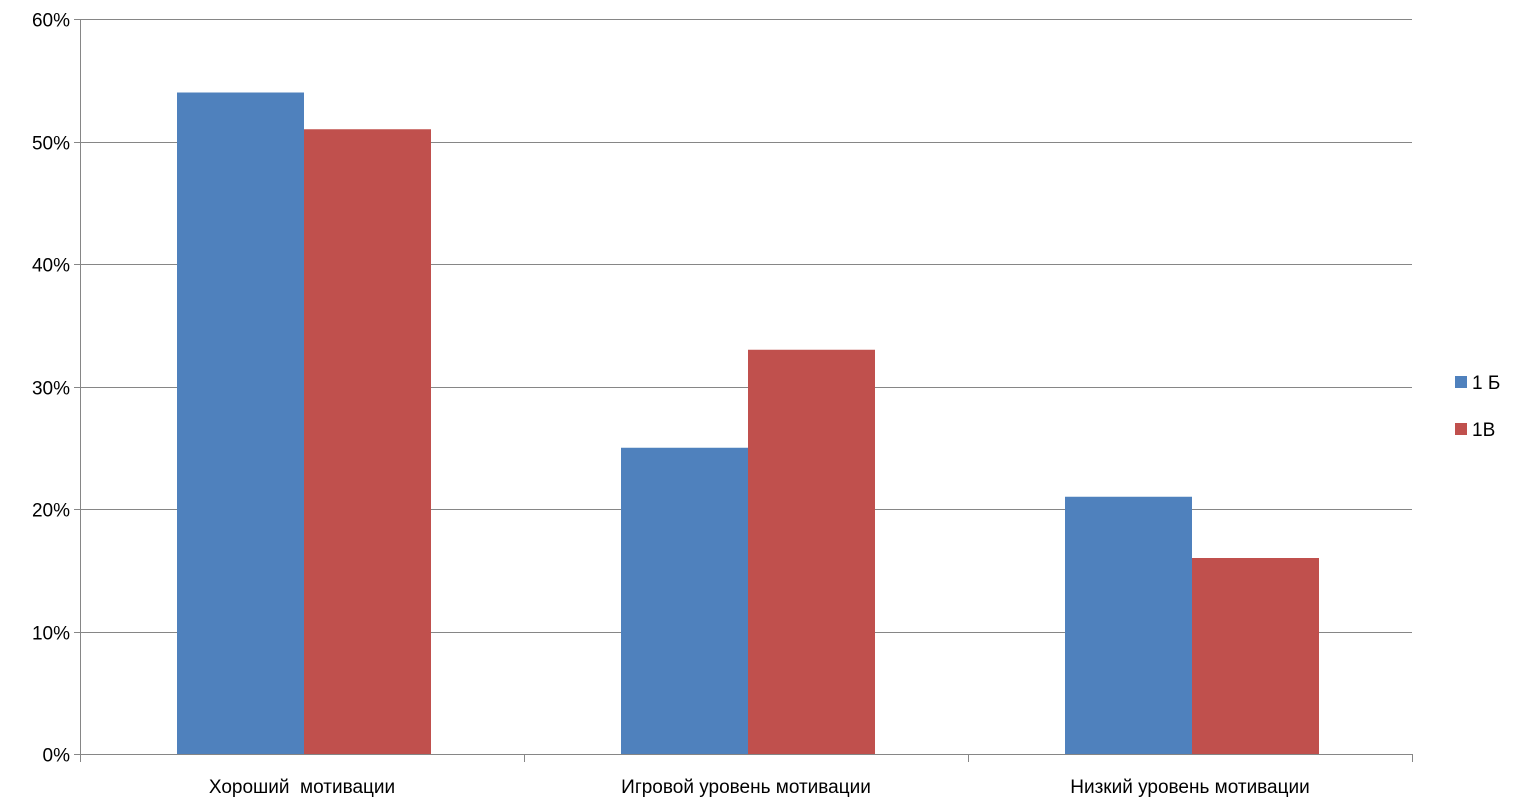 The width and height of the screenshot is (1520, 807). I want to click on legend: 1 Б 1В, so click(1477, 407).